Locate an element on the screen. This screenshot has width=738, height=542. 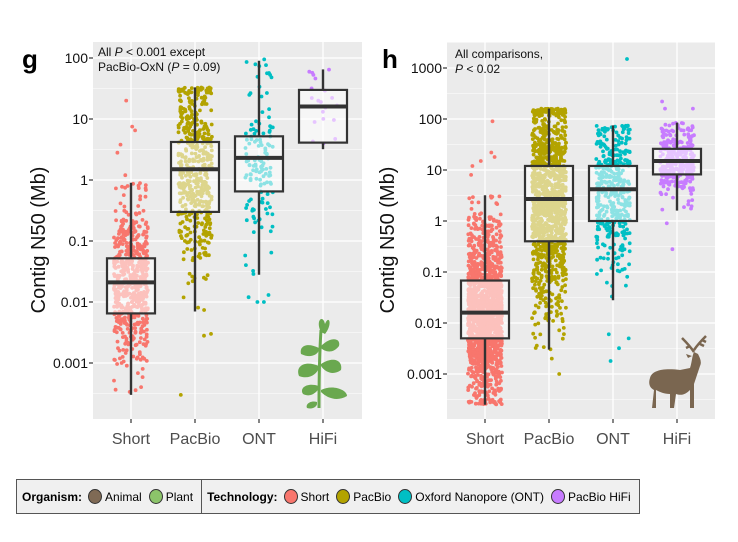
short-swatch-icon is located at coordinates (290, 496).